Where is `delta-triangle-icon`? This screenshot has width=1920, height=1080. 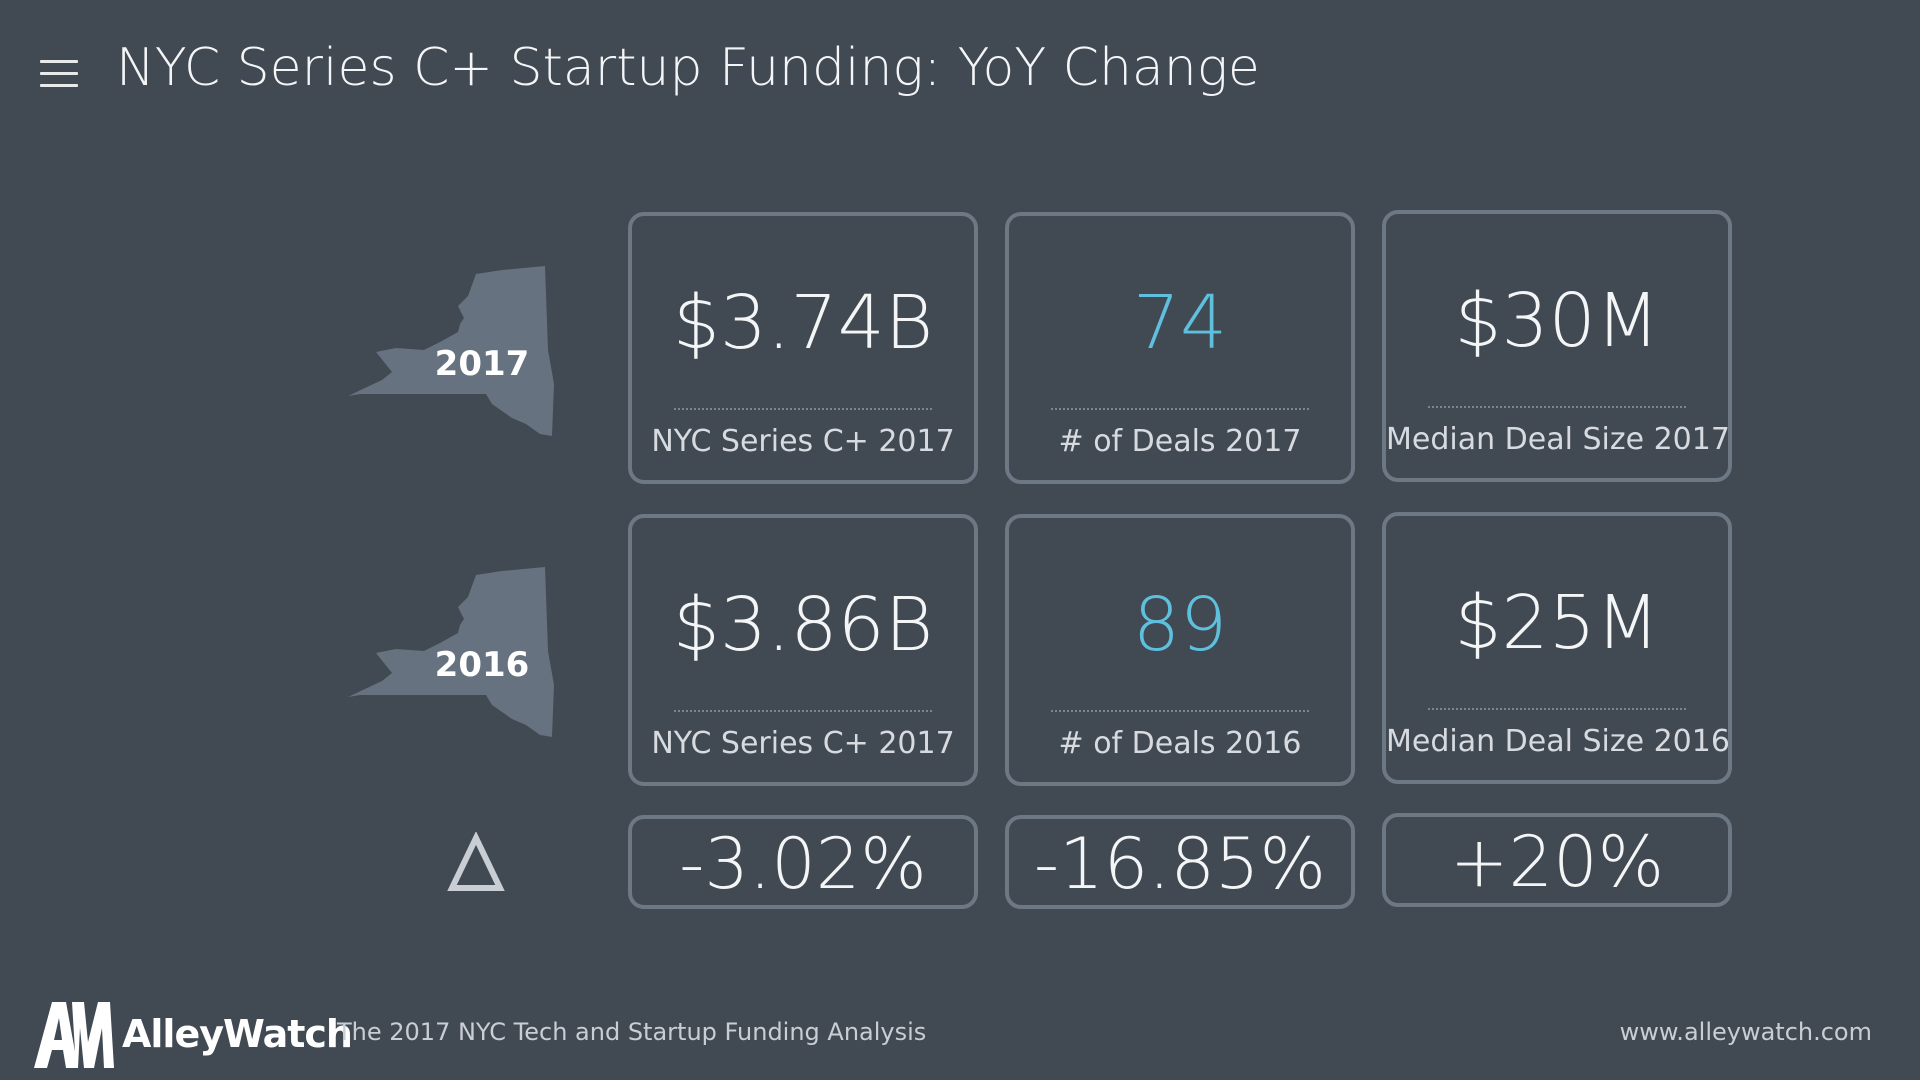
delta-triangle-icon is located at coordinates (476, 862).